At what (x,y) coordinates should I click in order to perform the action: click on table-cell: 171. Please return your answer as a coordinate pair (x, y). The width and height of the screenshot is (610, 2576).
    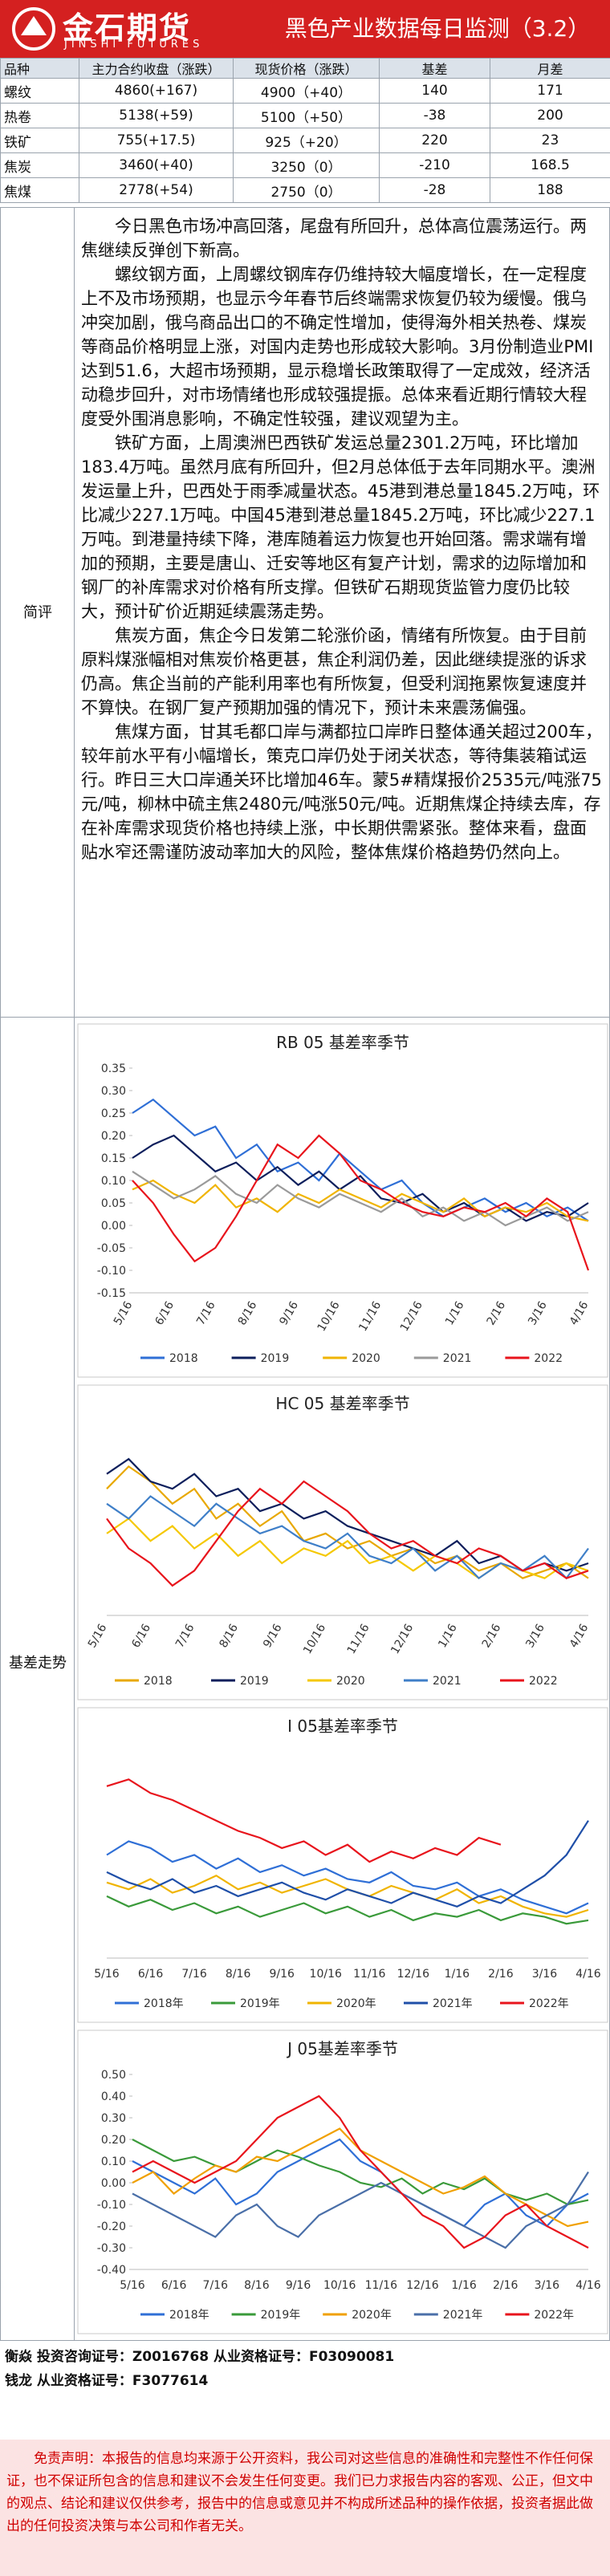
    Looking at the image, I should click on (550, 91).